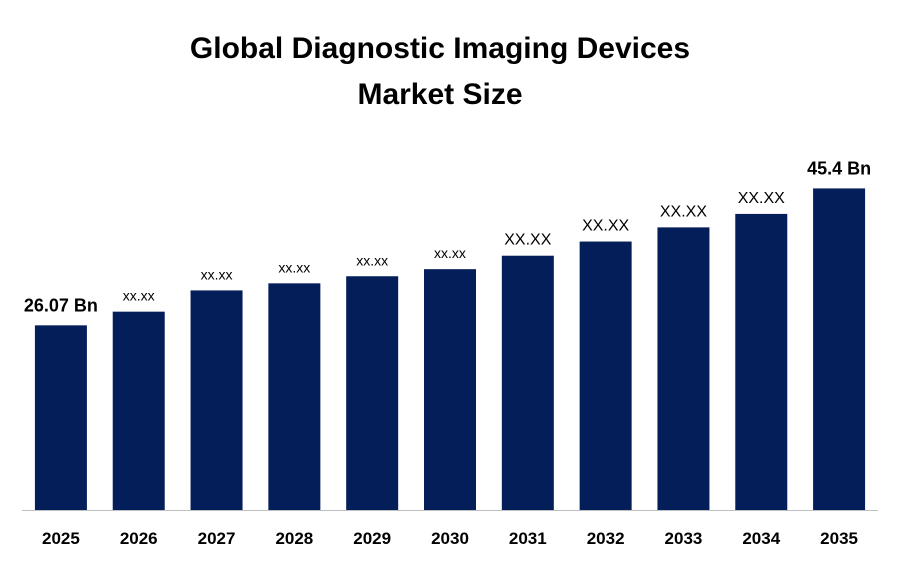 This screenshot has width=900, height=563. I want to click on data-label-2029: xx.xx, so click(372, 260).